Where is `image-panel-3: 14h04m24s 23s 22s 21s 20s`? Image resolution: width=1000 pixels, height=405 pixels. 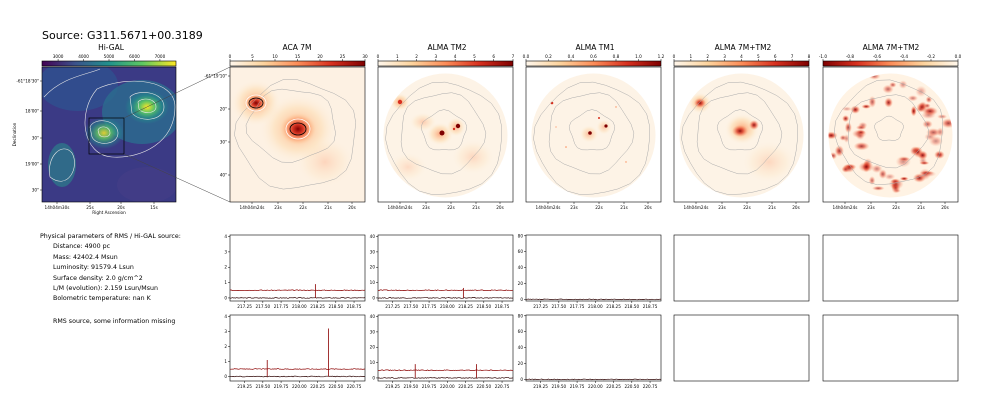
image-panel-3: 14h04m24s 23s 22s 21s 20s is located at coordinates (593, 138).